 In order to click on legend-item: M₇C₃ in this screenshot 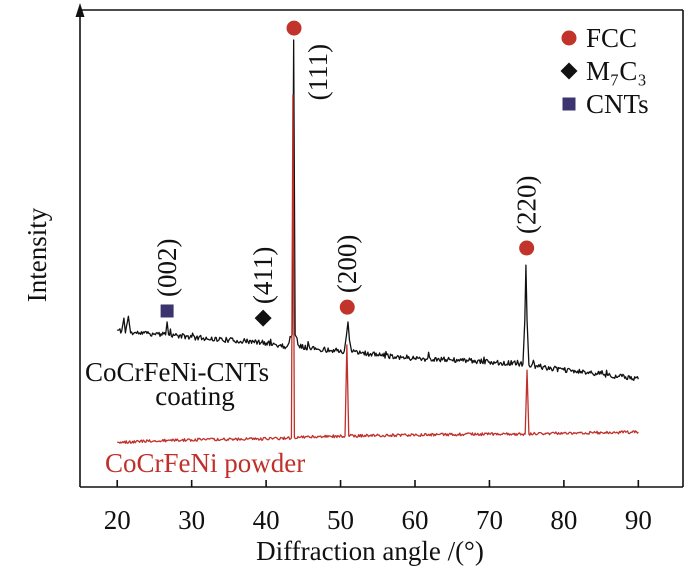, I will do `click(603, 71)`.